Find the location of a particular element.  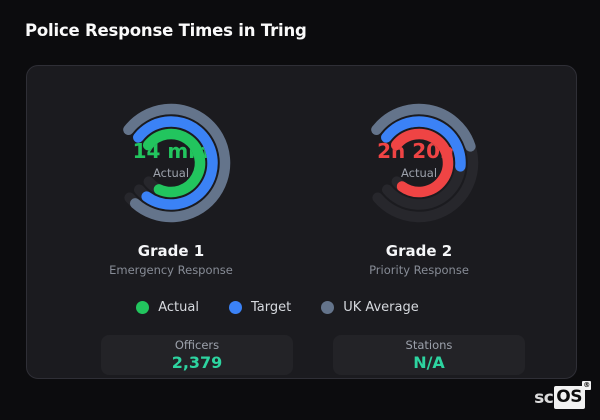

stats-row: Officers 2,379 Stations N/A is located at coordinates (313, 355).